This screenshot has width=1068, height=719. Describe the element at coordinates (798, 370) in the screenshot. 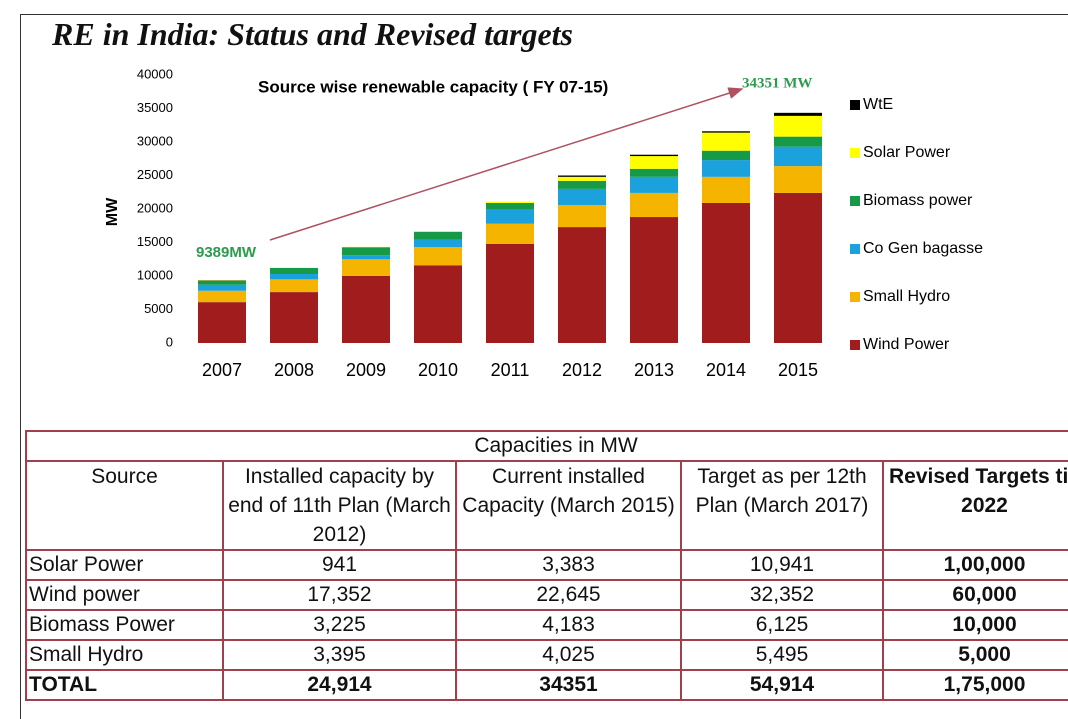

I see `x-tick-label: 2015` at that location.